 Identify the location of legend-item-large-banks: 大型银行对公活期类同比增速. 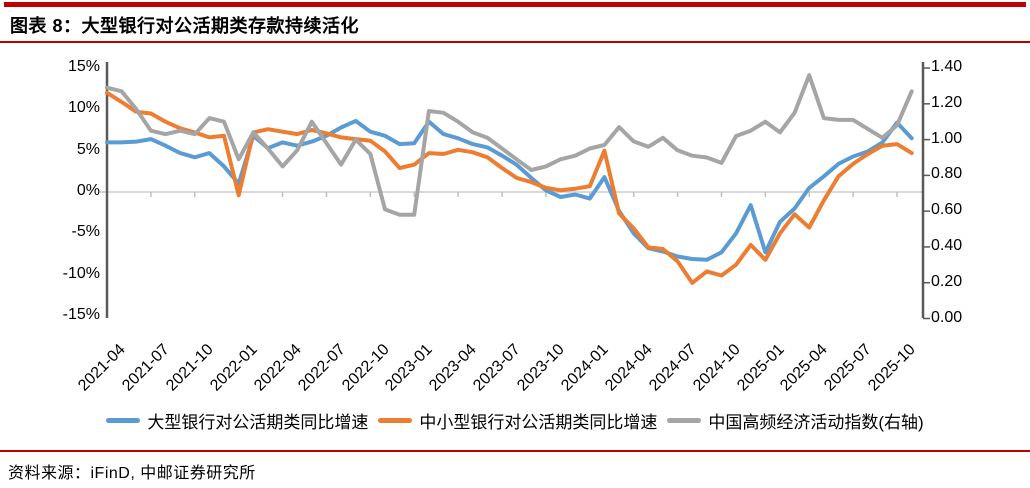
(237, 420).